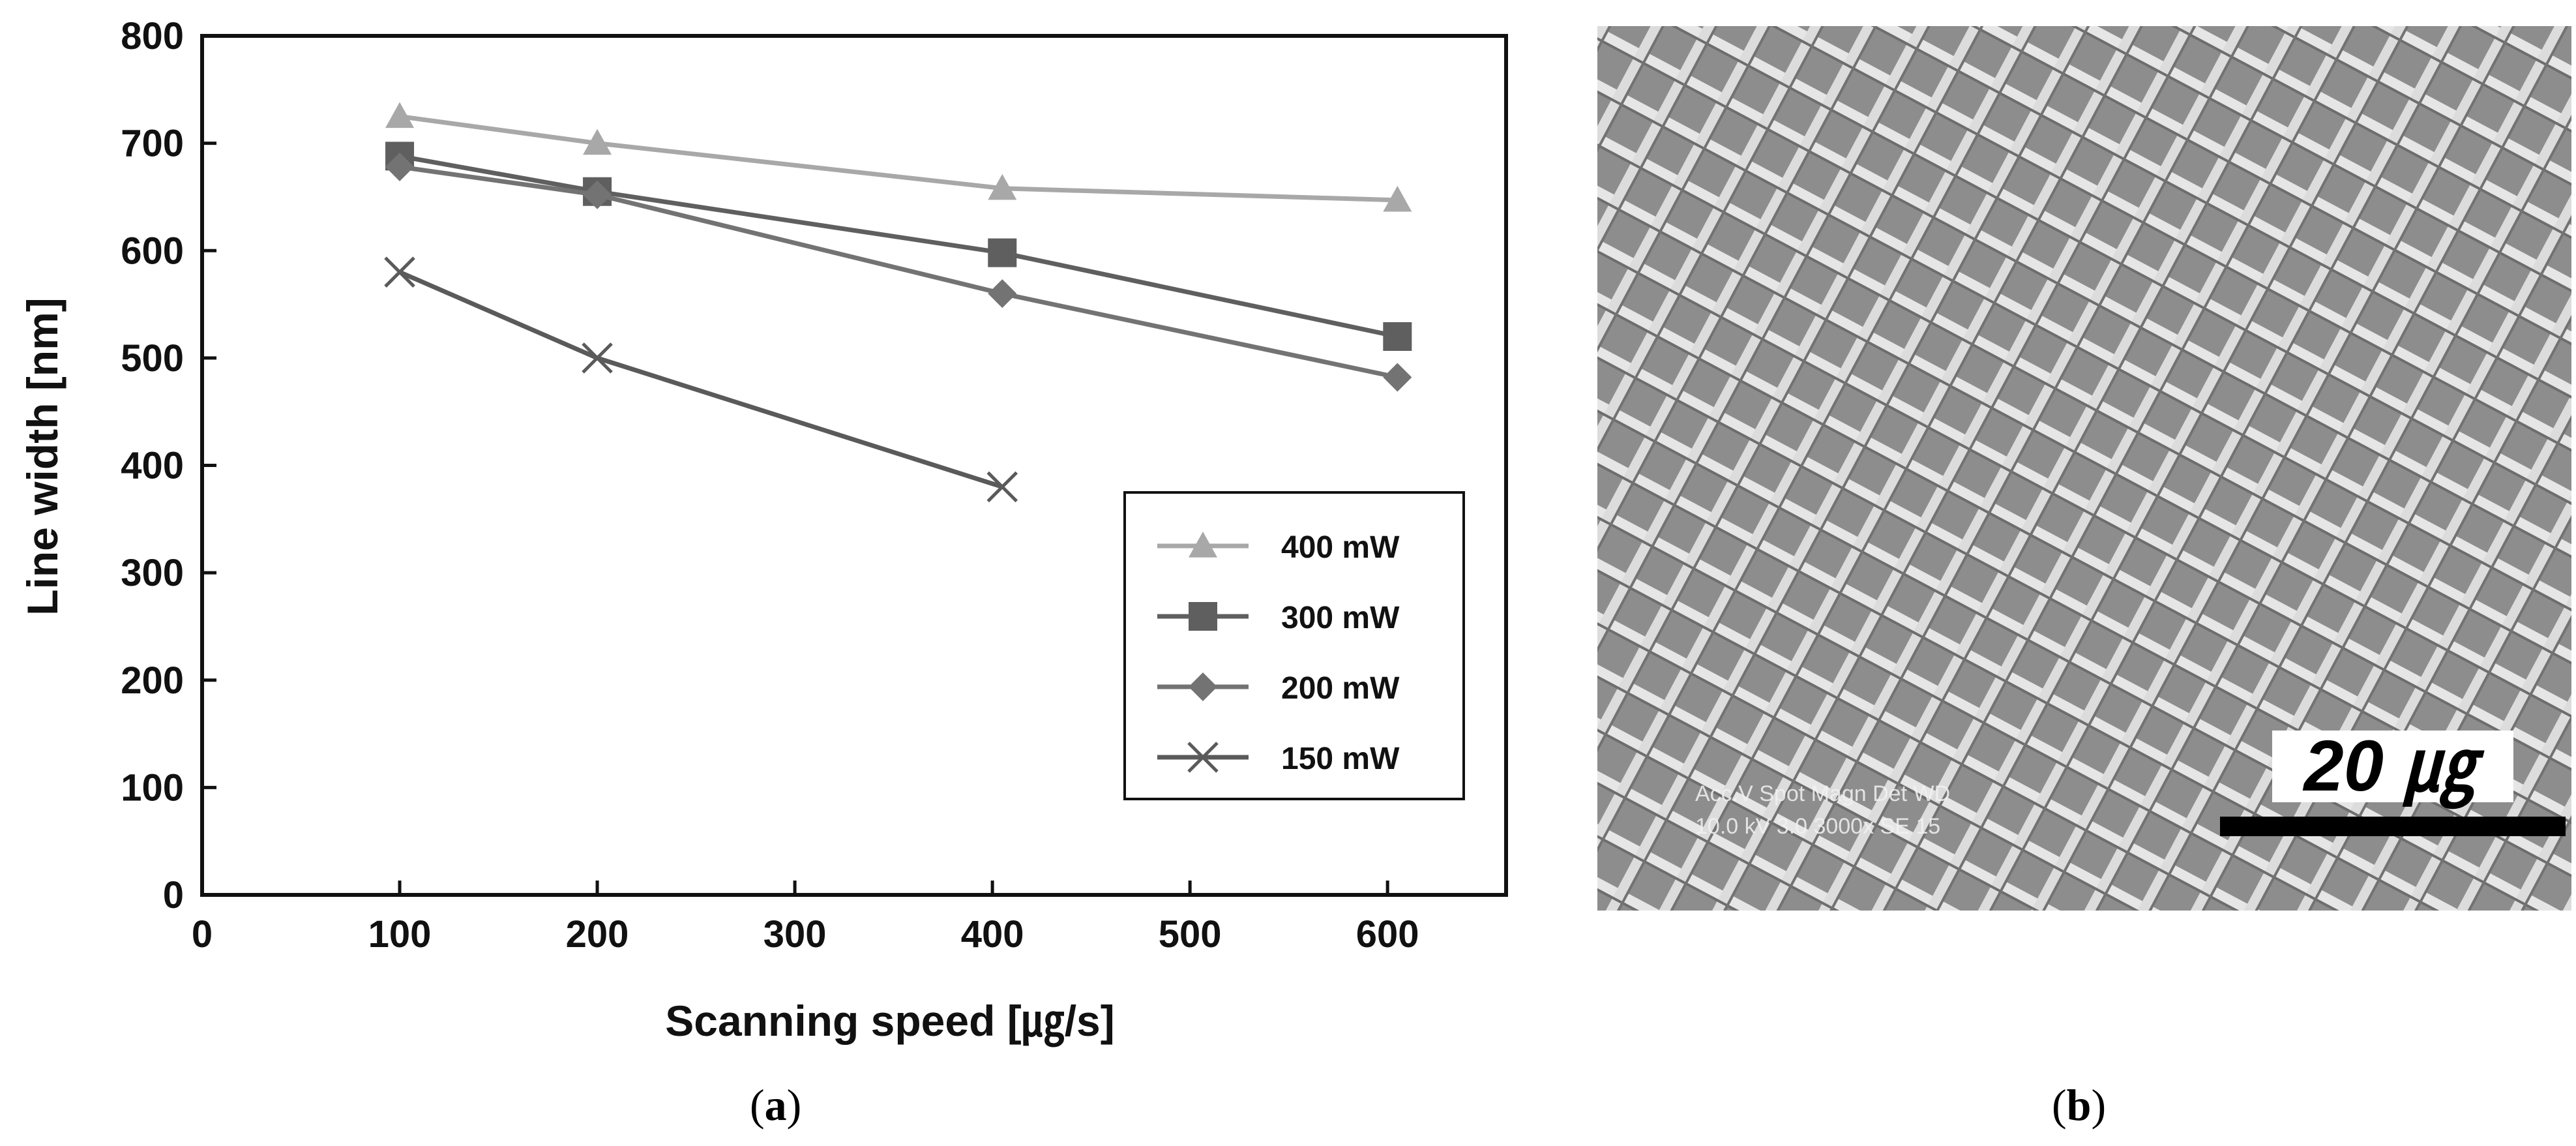  I want to click on series-line-400-mw, so click(898, 158).